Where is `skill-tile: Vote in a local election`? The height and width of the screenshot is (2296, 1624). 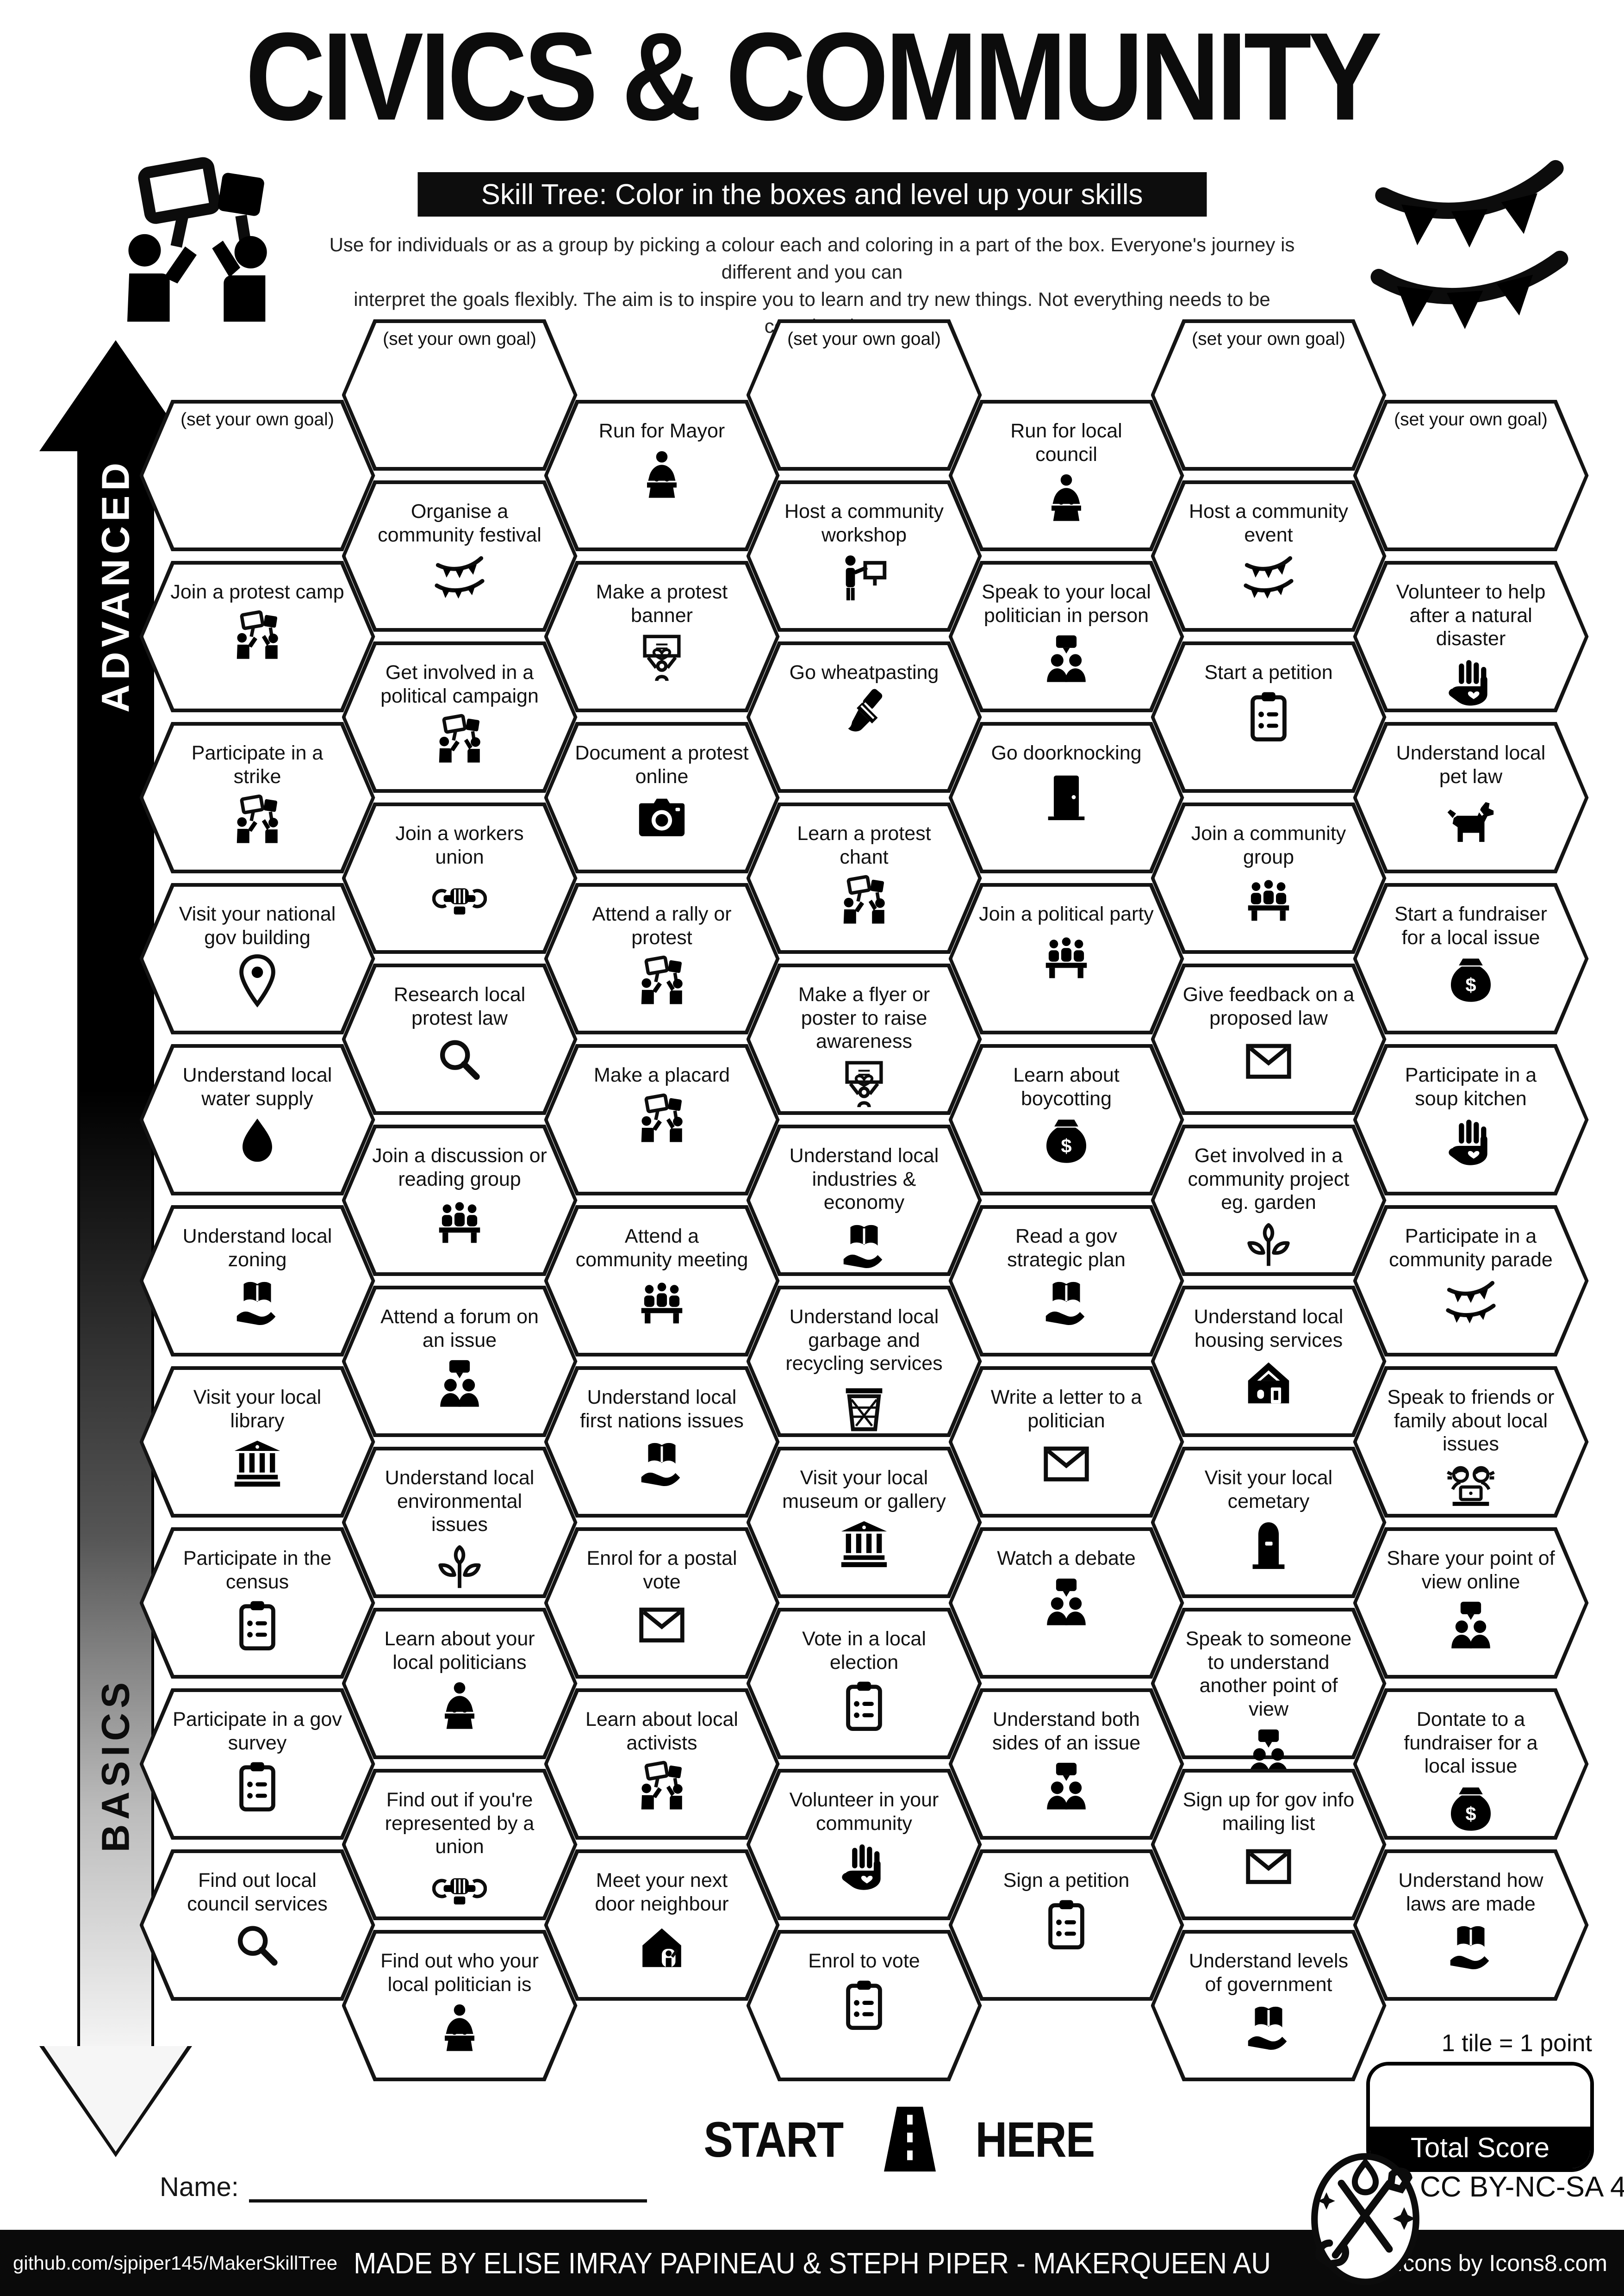 skill-tile: Vote in a local election is located at coordinates (864, 1683).